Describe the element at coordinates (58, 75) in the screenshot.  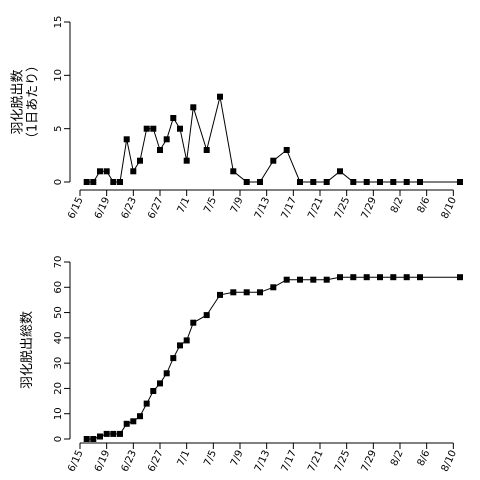
I see `y-tick-label: 10` at that location.